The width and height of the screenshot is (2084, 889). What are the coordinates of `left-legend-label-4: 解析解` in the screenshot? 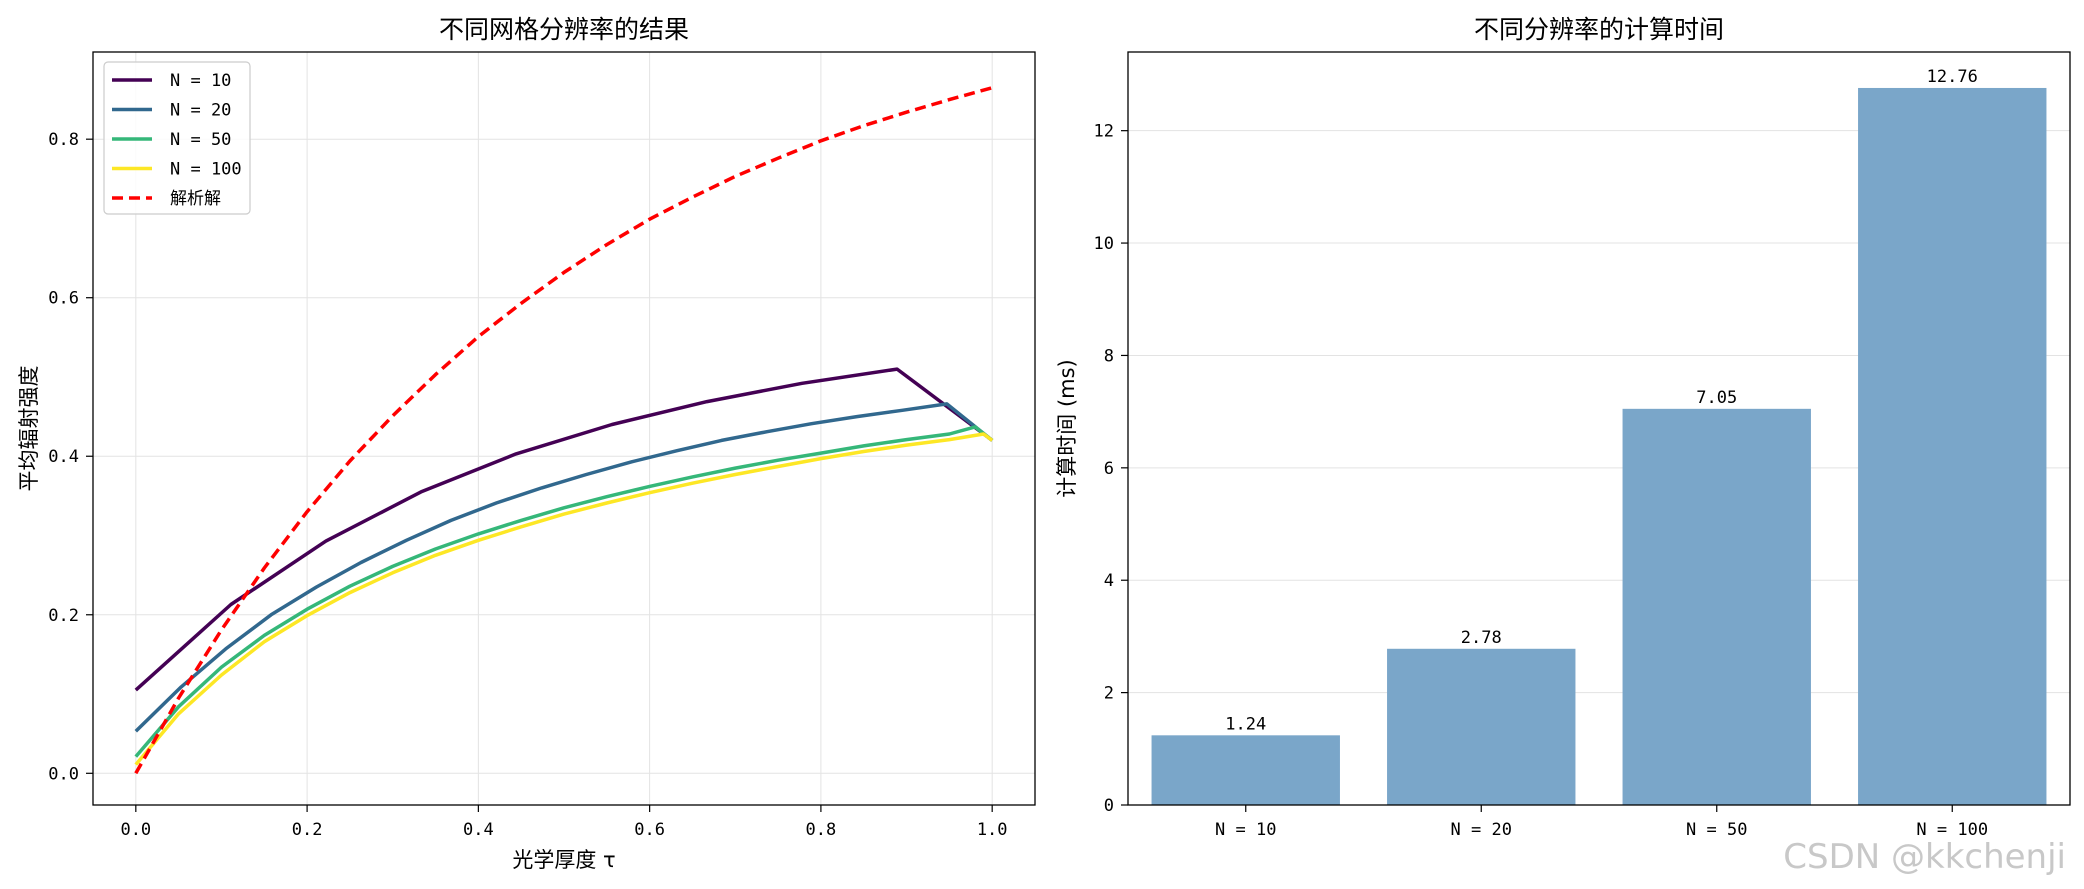 It's located at (195, 199).